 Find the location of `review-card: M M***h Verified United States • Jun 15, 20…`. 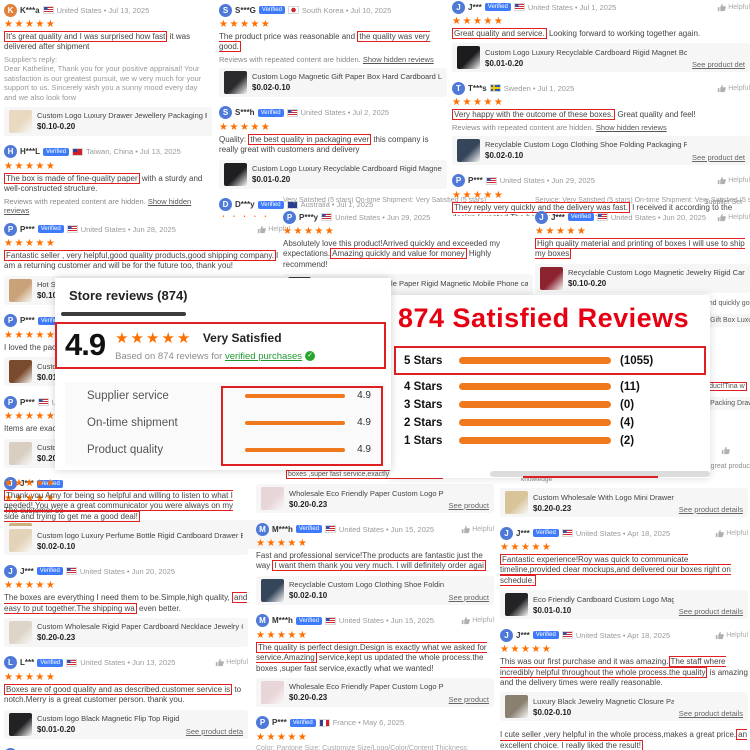

review-card: M M***h Verified United States • Jun 15, 20… is located at coordinates (375, 660).